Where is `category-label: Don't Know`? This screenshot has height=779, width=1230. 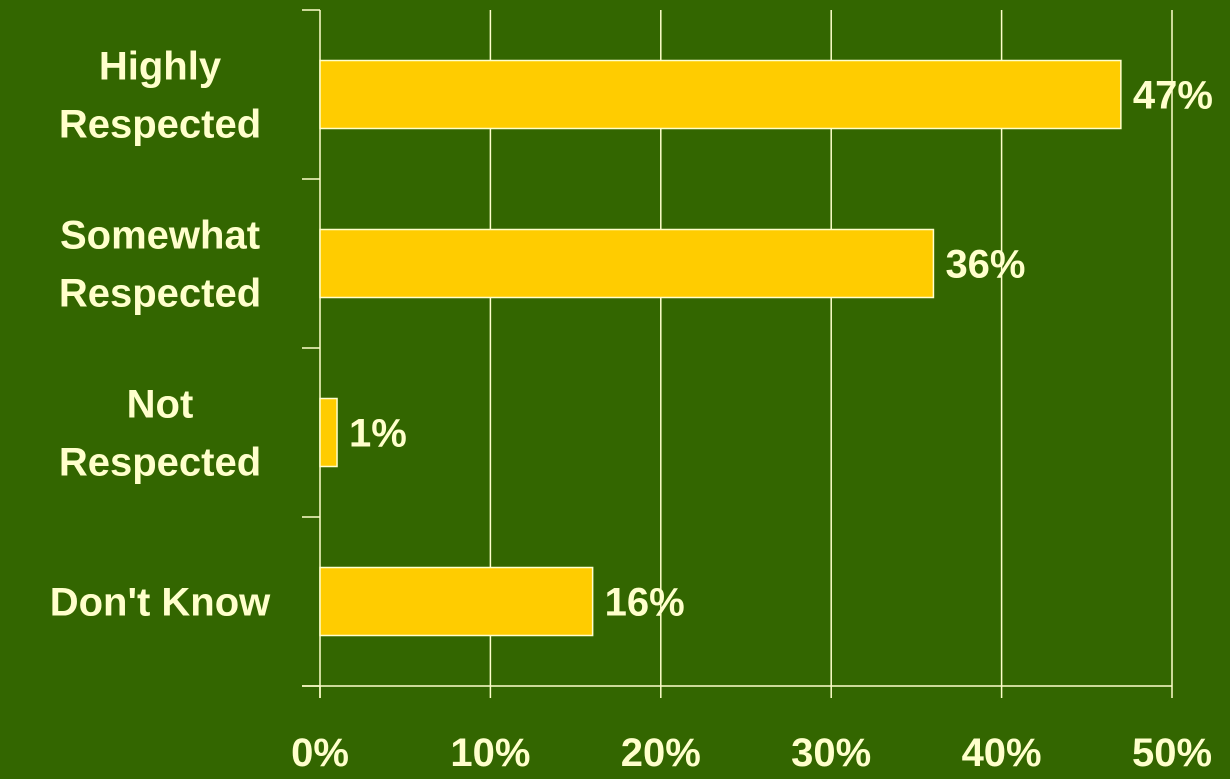 category-label: Don't Know is located at coordinates (160, 603).